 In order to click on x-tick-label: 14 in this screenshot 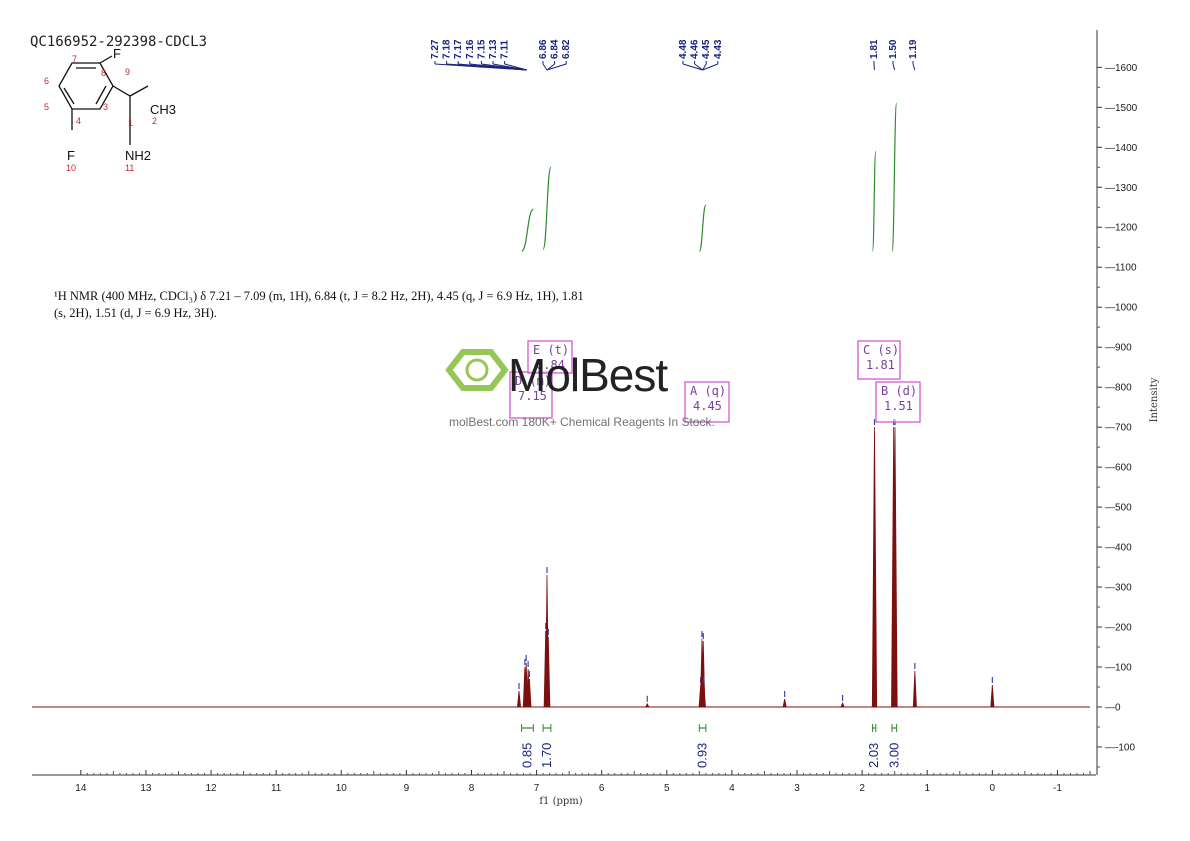, I will do `click(81, 788)`.